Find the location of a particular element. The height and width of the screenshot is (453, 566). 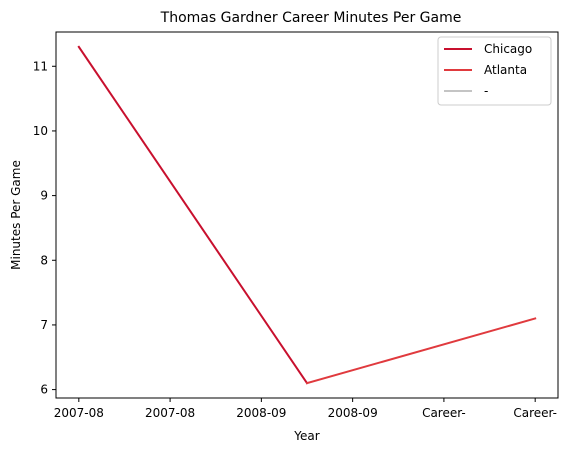

legend-label: Chicago is located at coordinates (508, 49).